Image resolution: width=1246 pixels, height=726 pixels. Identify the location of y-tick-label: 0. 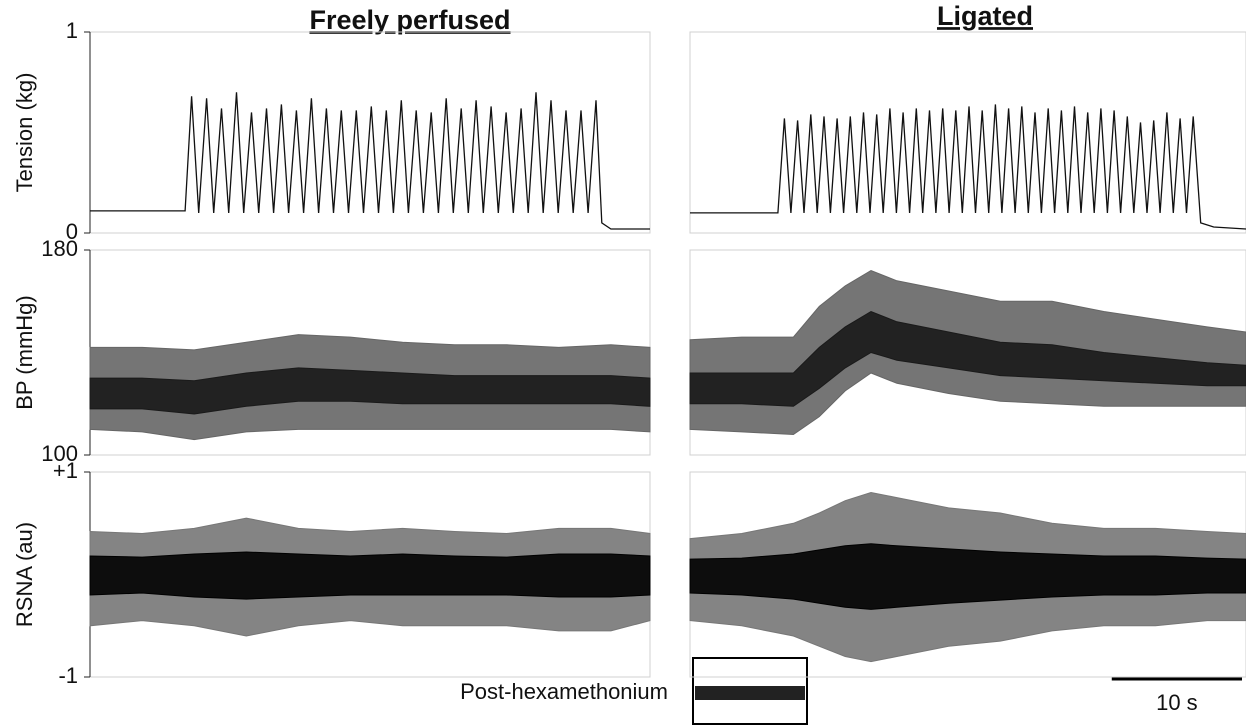
(72, 231).